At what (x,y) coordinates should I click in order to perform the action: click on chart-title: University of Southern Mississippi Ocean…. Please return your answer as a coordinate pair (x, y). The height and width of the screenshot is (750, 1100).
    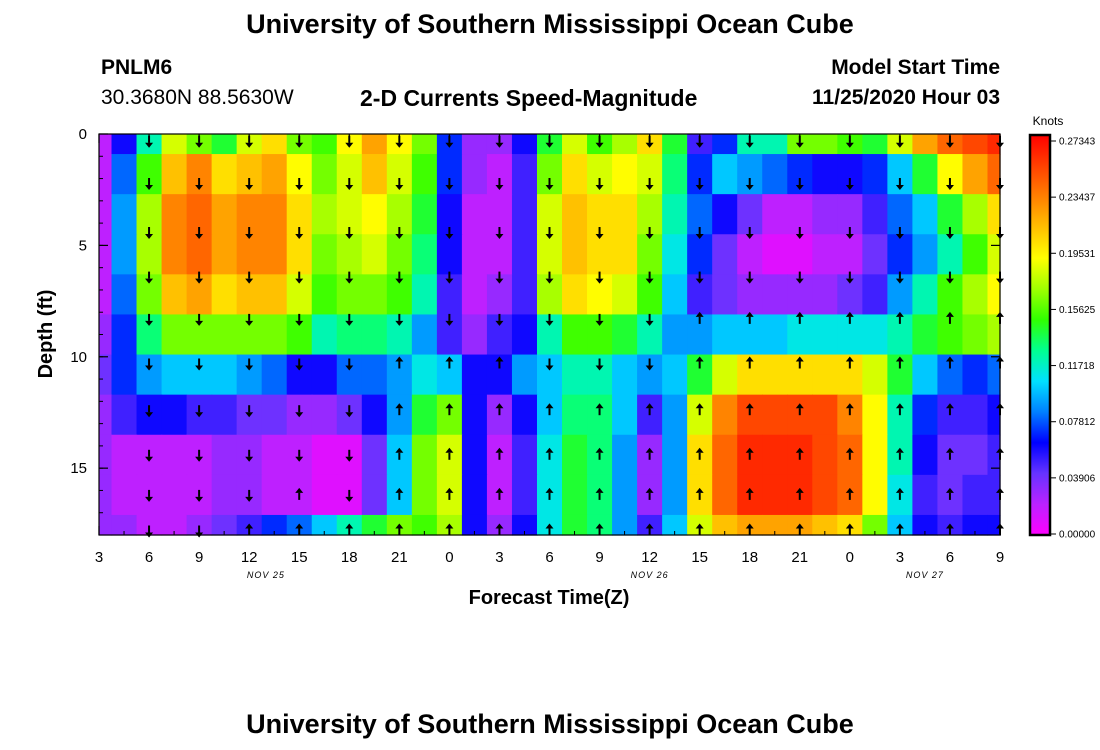
    Looking at the image, I should click on (550, 24).